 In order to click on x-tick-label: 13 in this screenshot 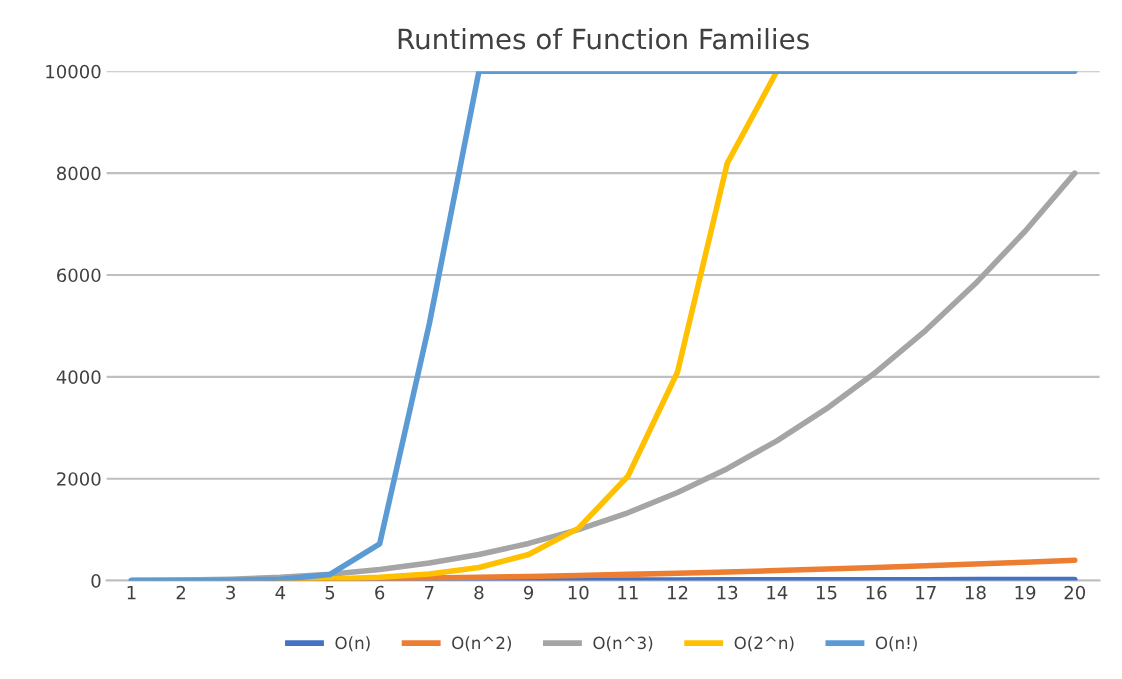, I will do `click(727, 592)`.